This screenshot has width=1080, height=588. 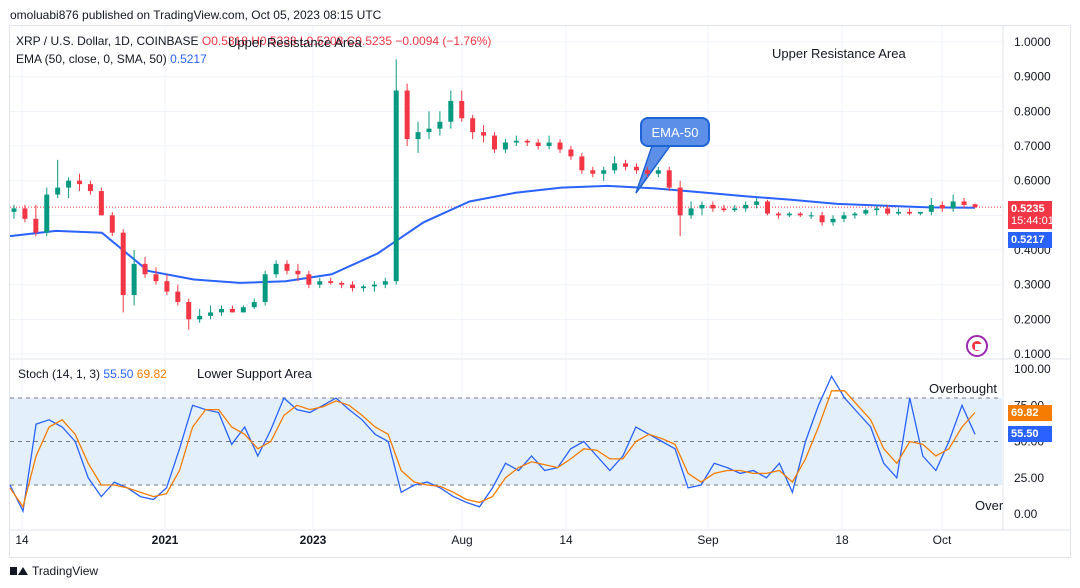 I want to click on stoch-tick-label: 0.00, so click(x=1026, y=514).